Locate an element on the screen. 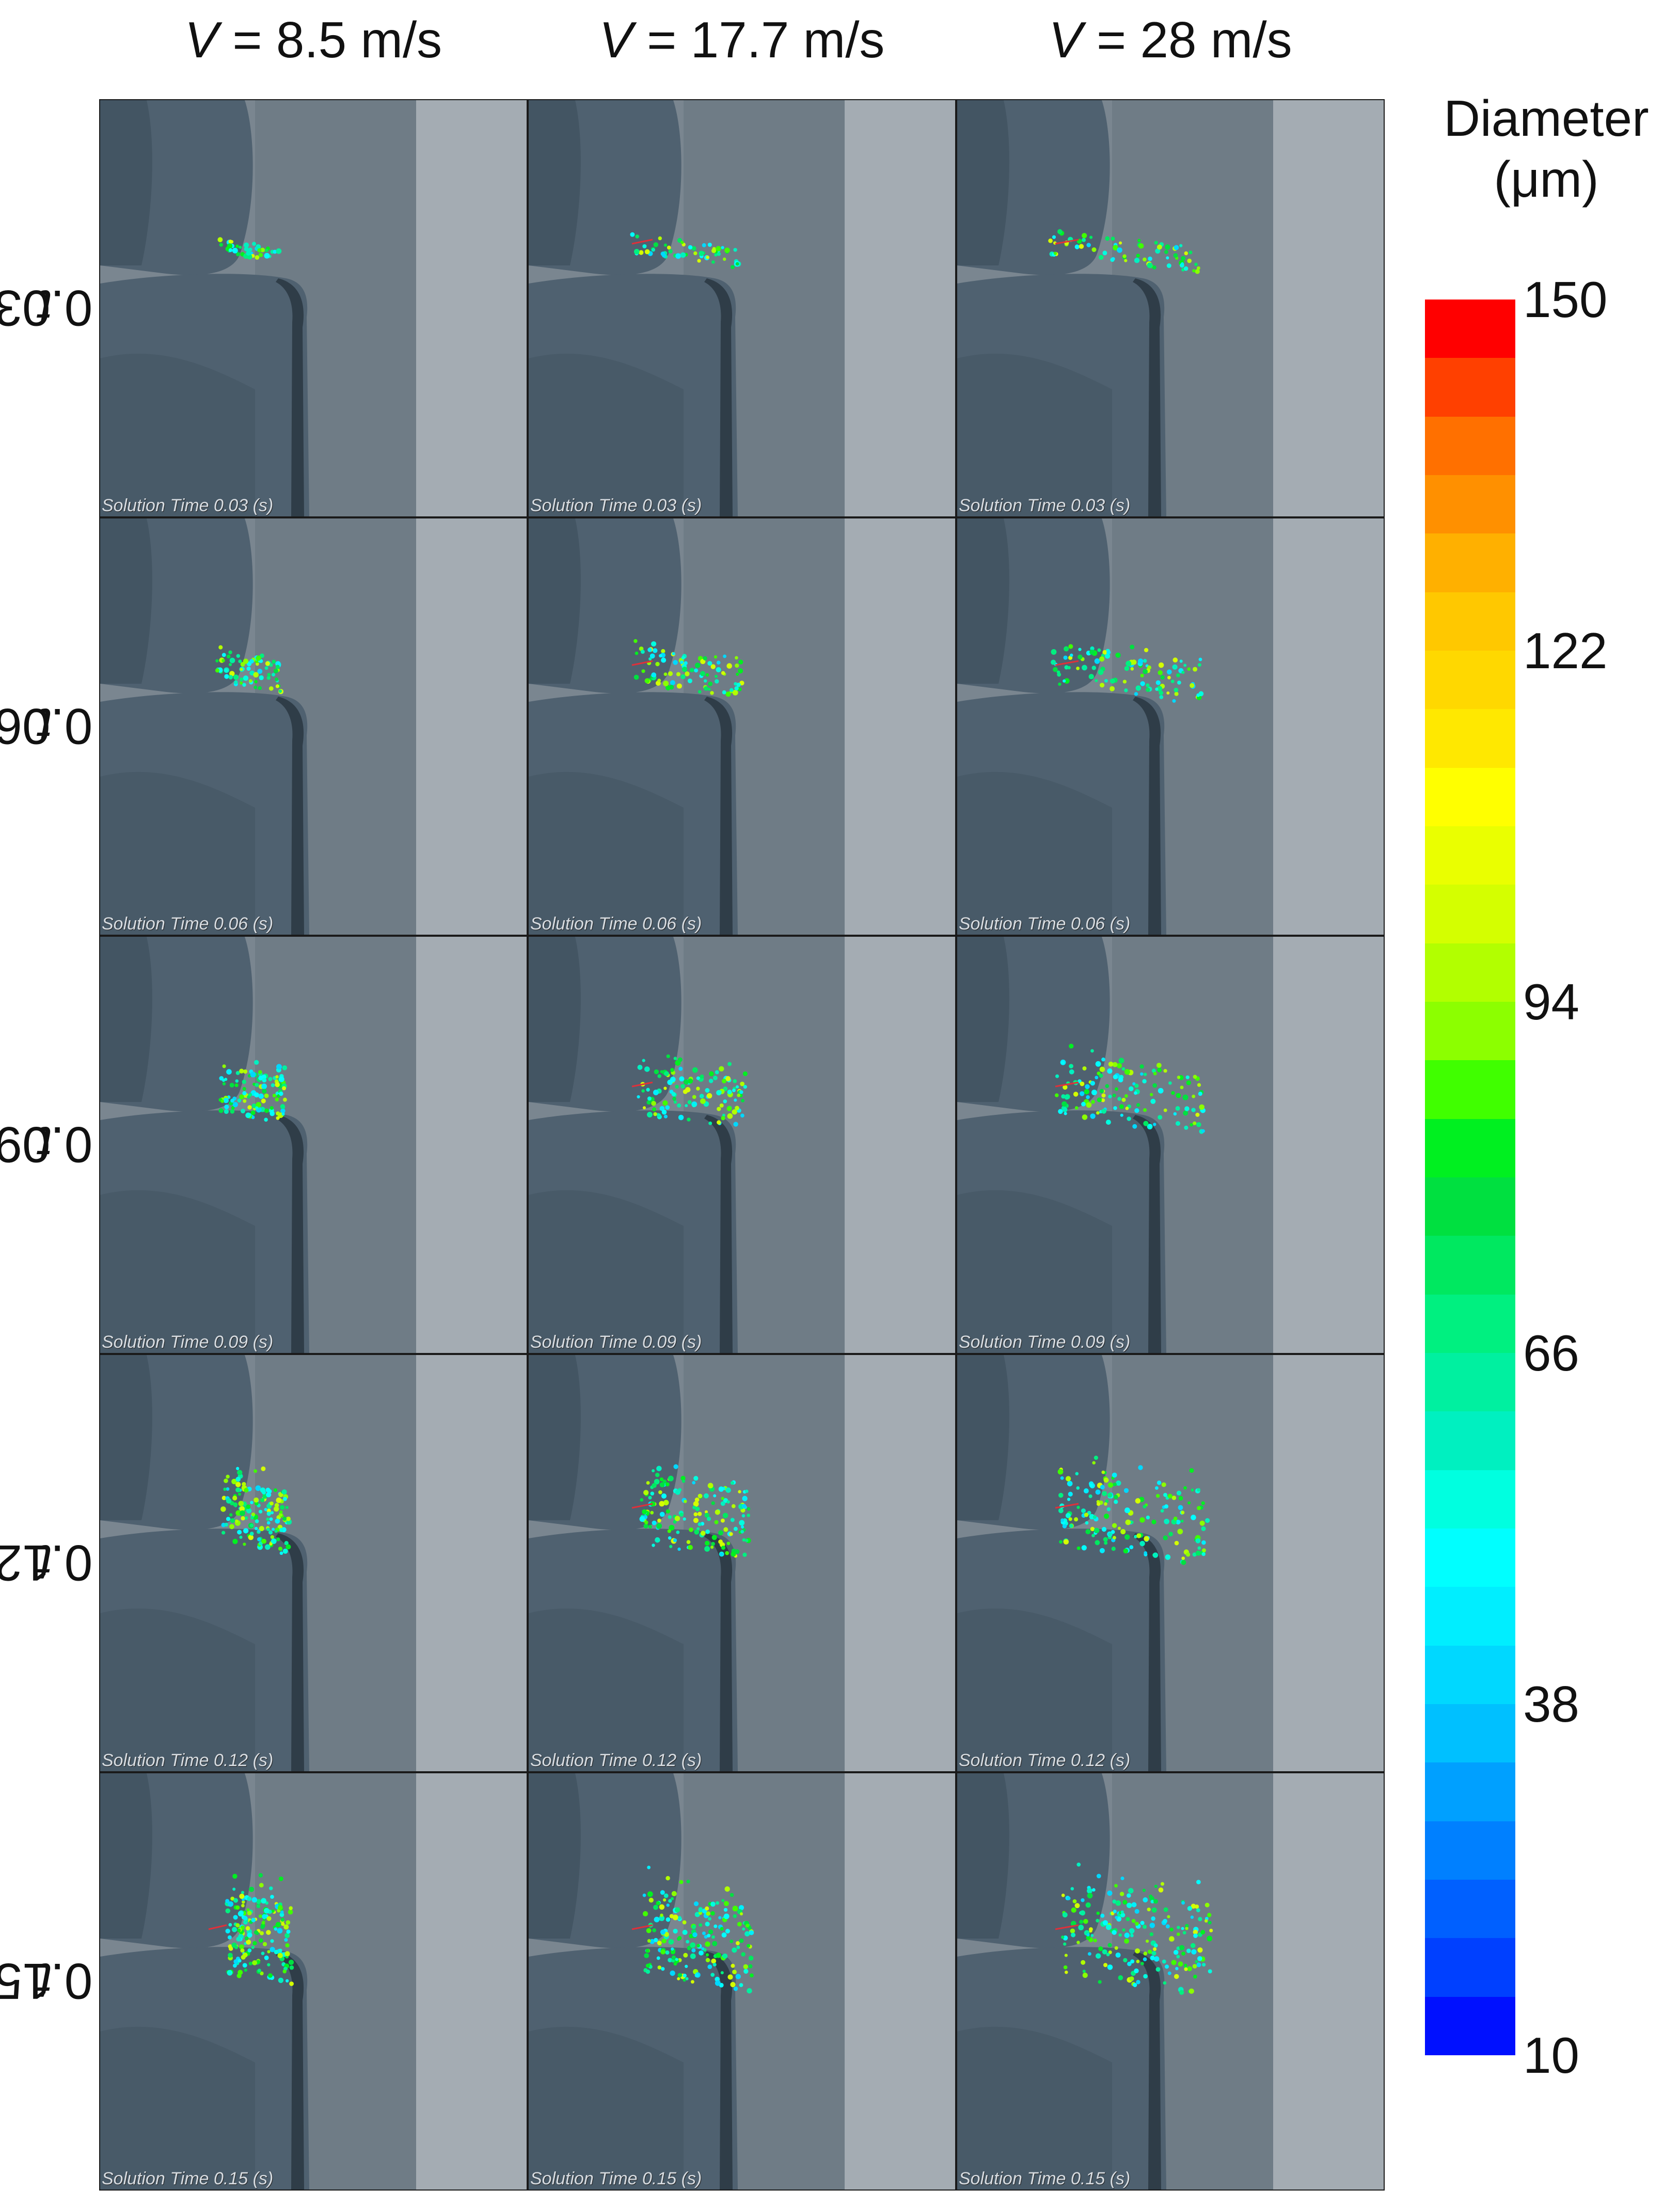 The image size is (1680, 2205). torso-shading is located at coordinates (1034, 2108).